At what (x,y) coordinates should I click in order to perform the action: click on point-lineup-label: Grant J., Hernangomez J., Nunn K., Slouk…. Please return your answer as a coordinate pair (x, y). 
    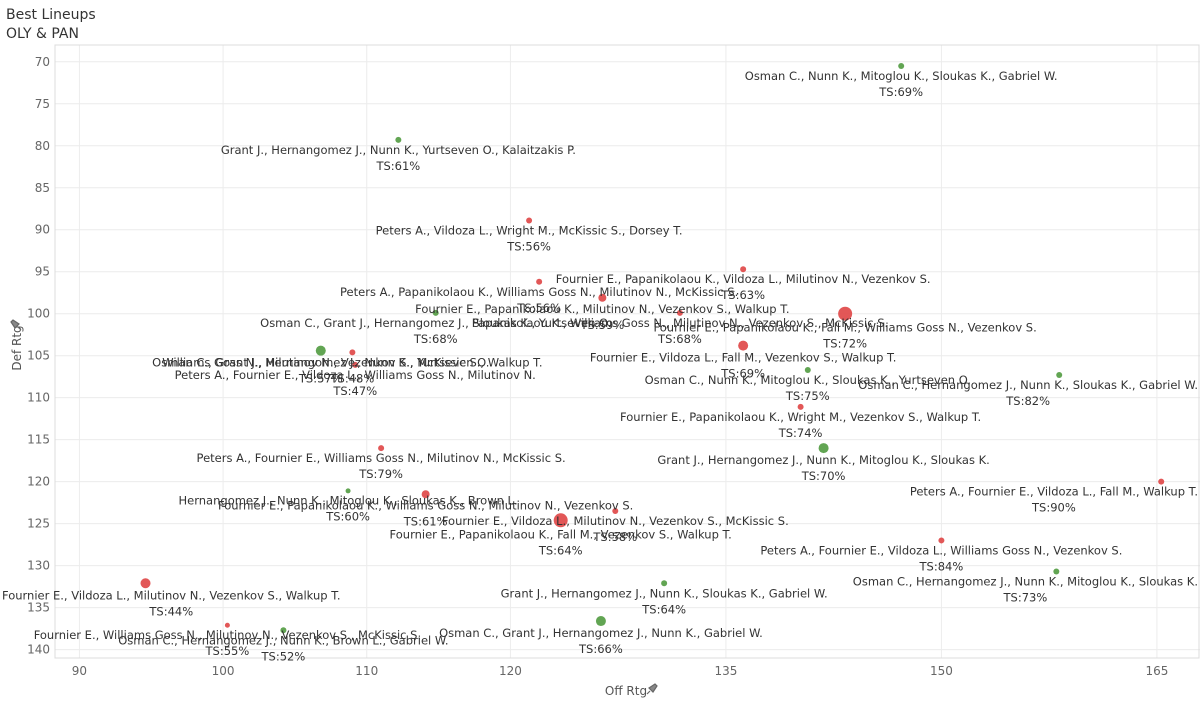
    Looking at the image, I should click on (664, 593).